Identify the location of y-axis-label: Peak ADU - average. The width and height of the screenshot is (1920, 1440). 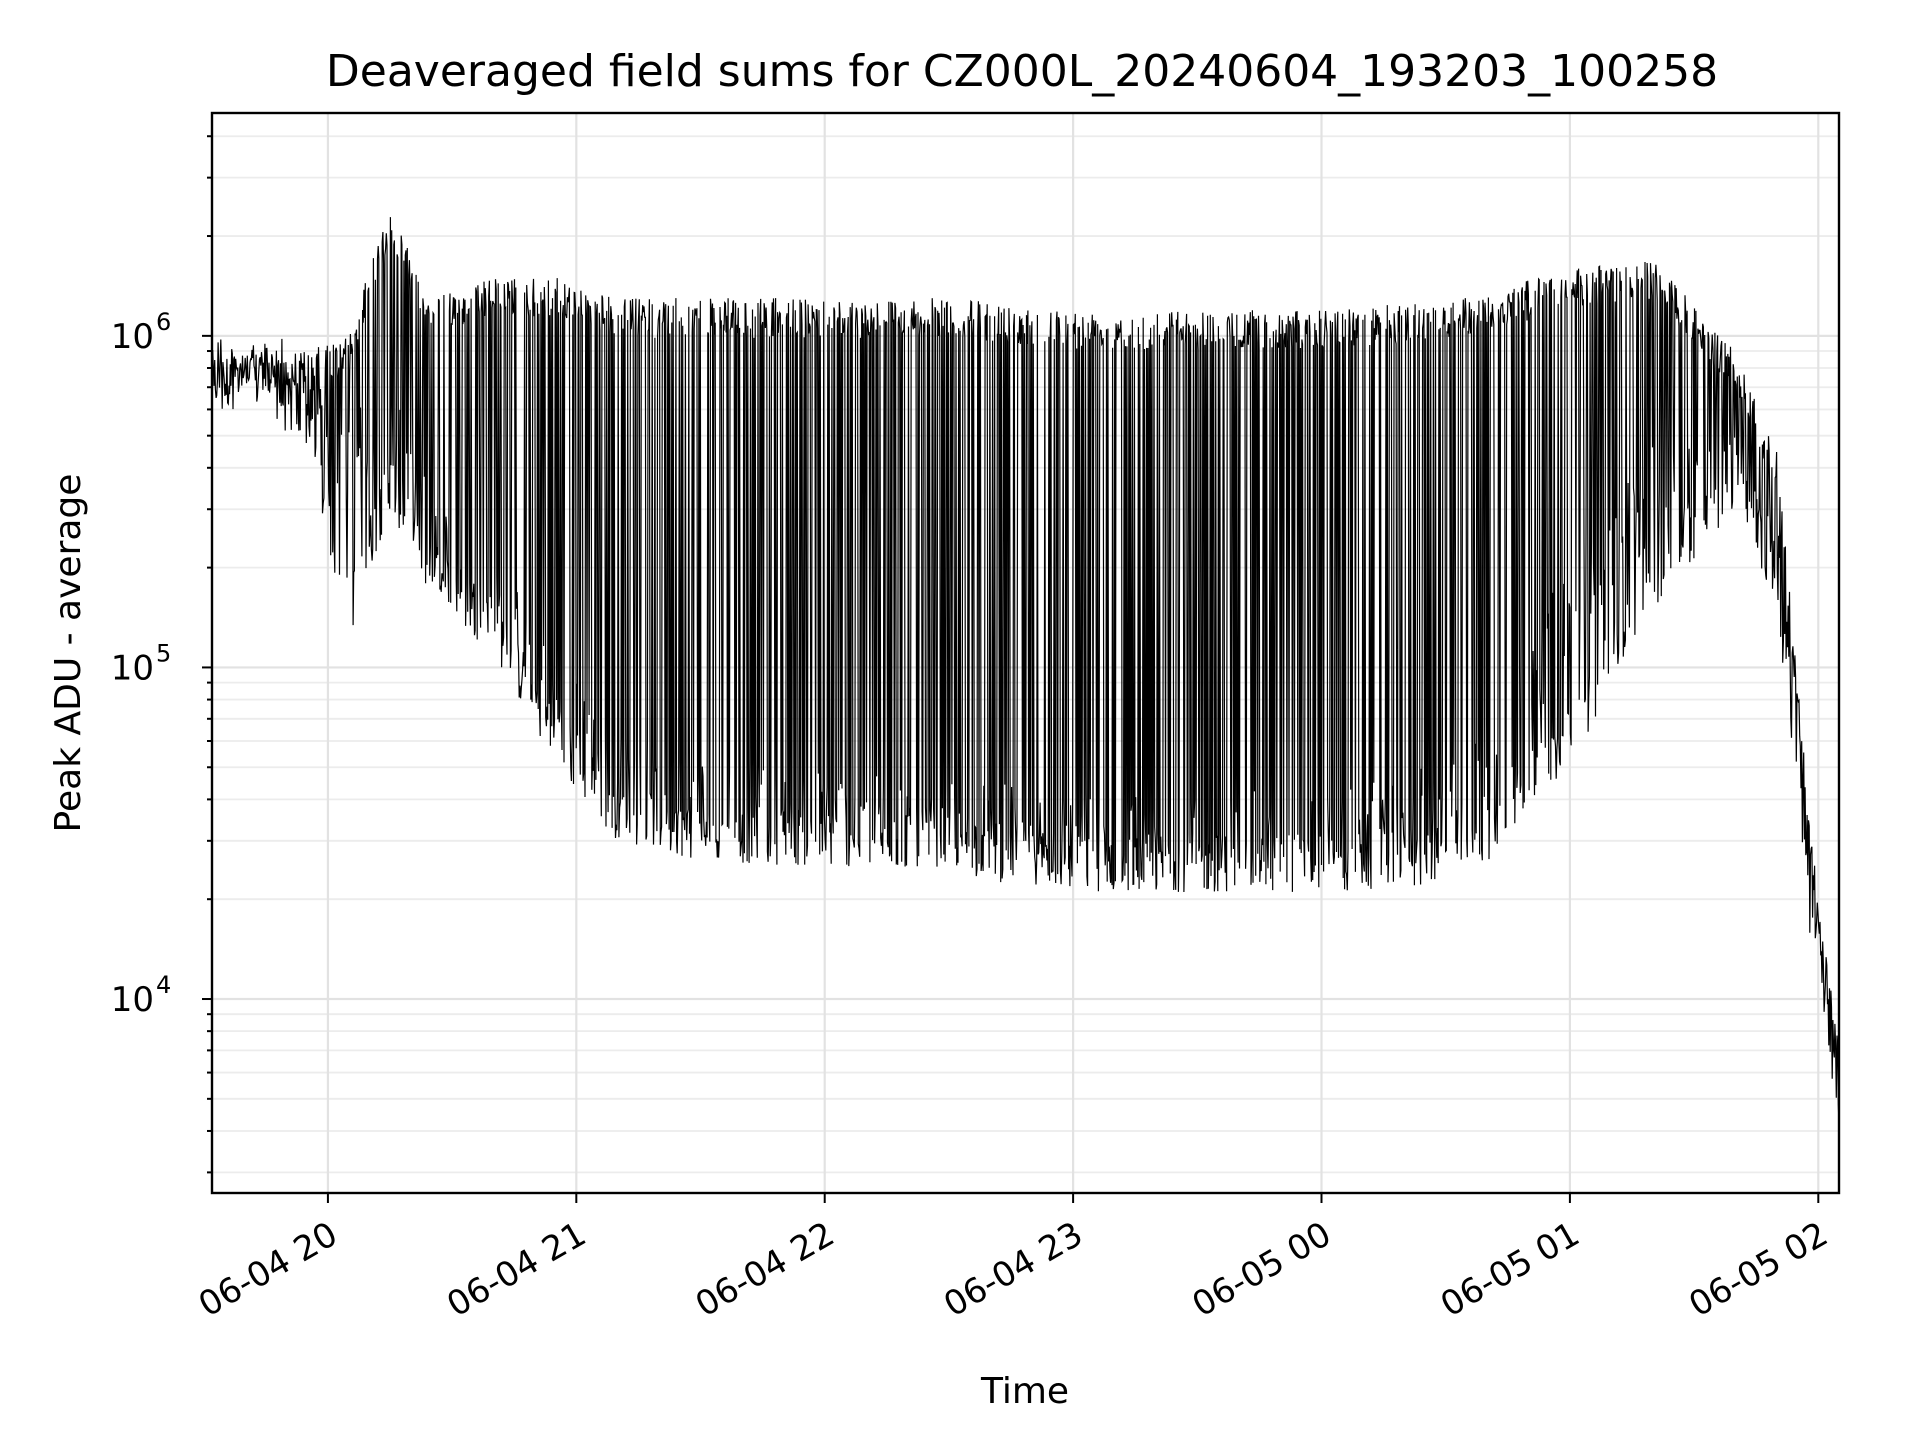
(68, 653).